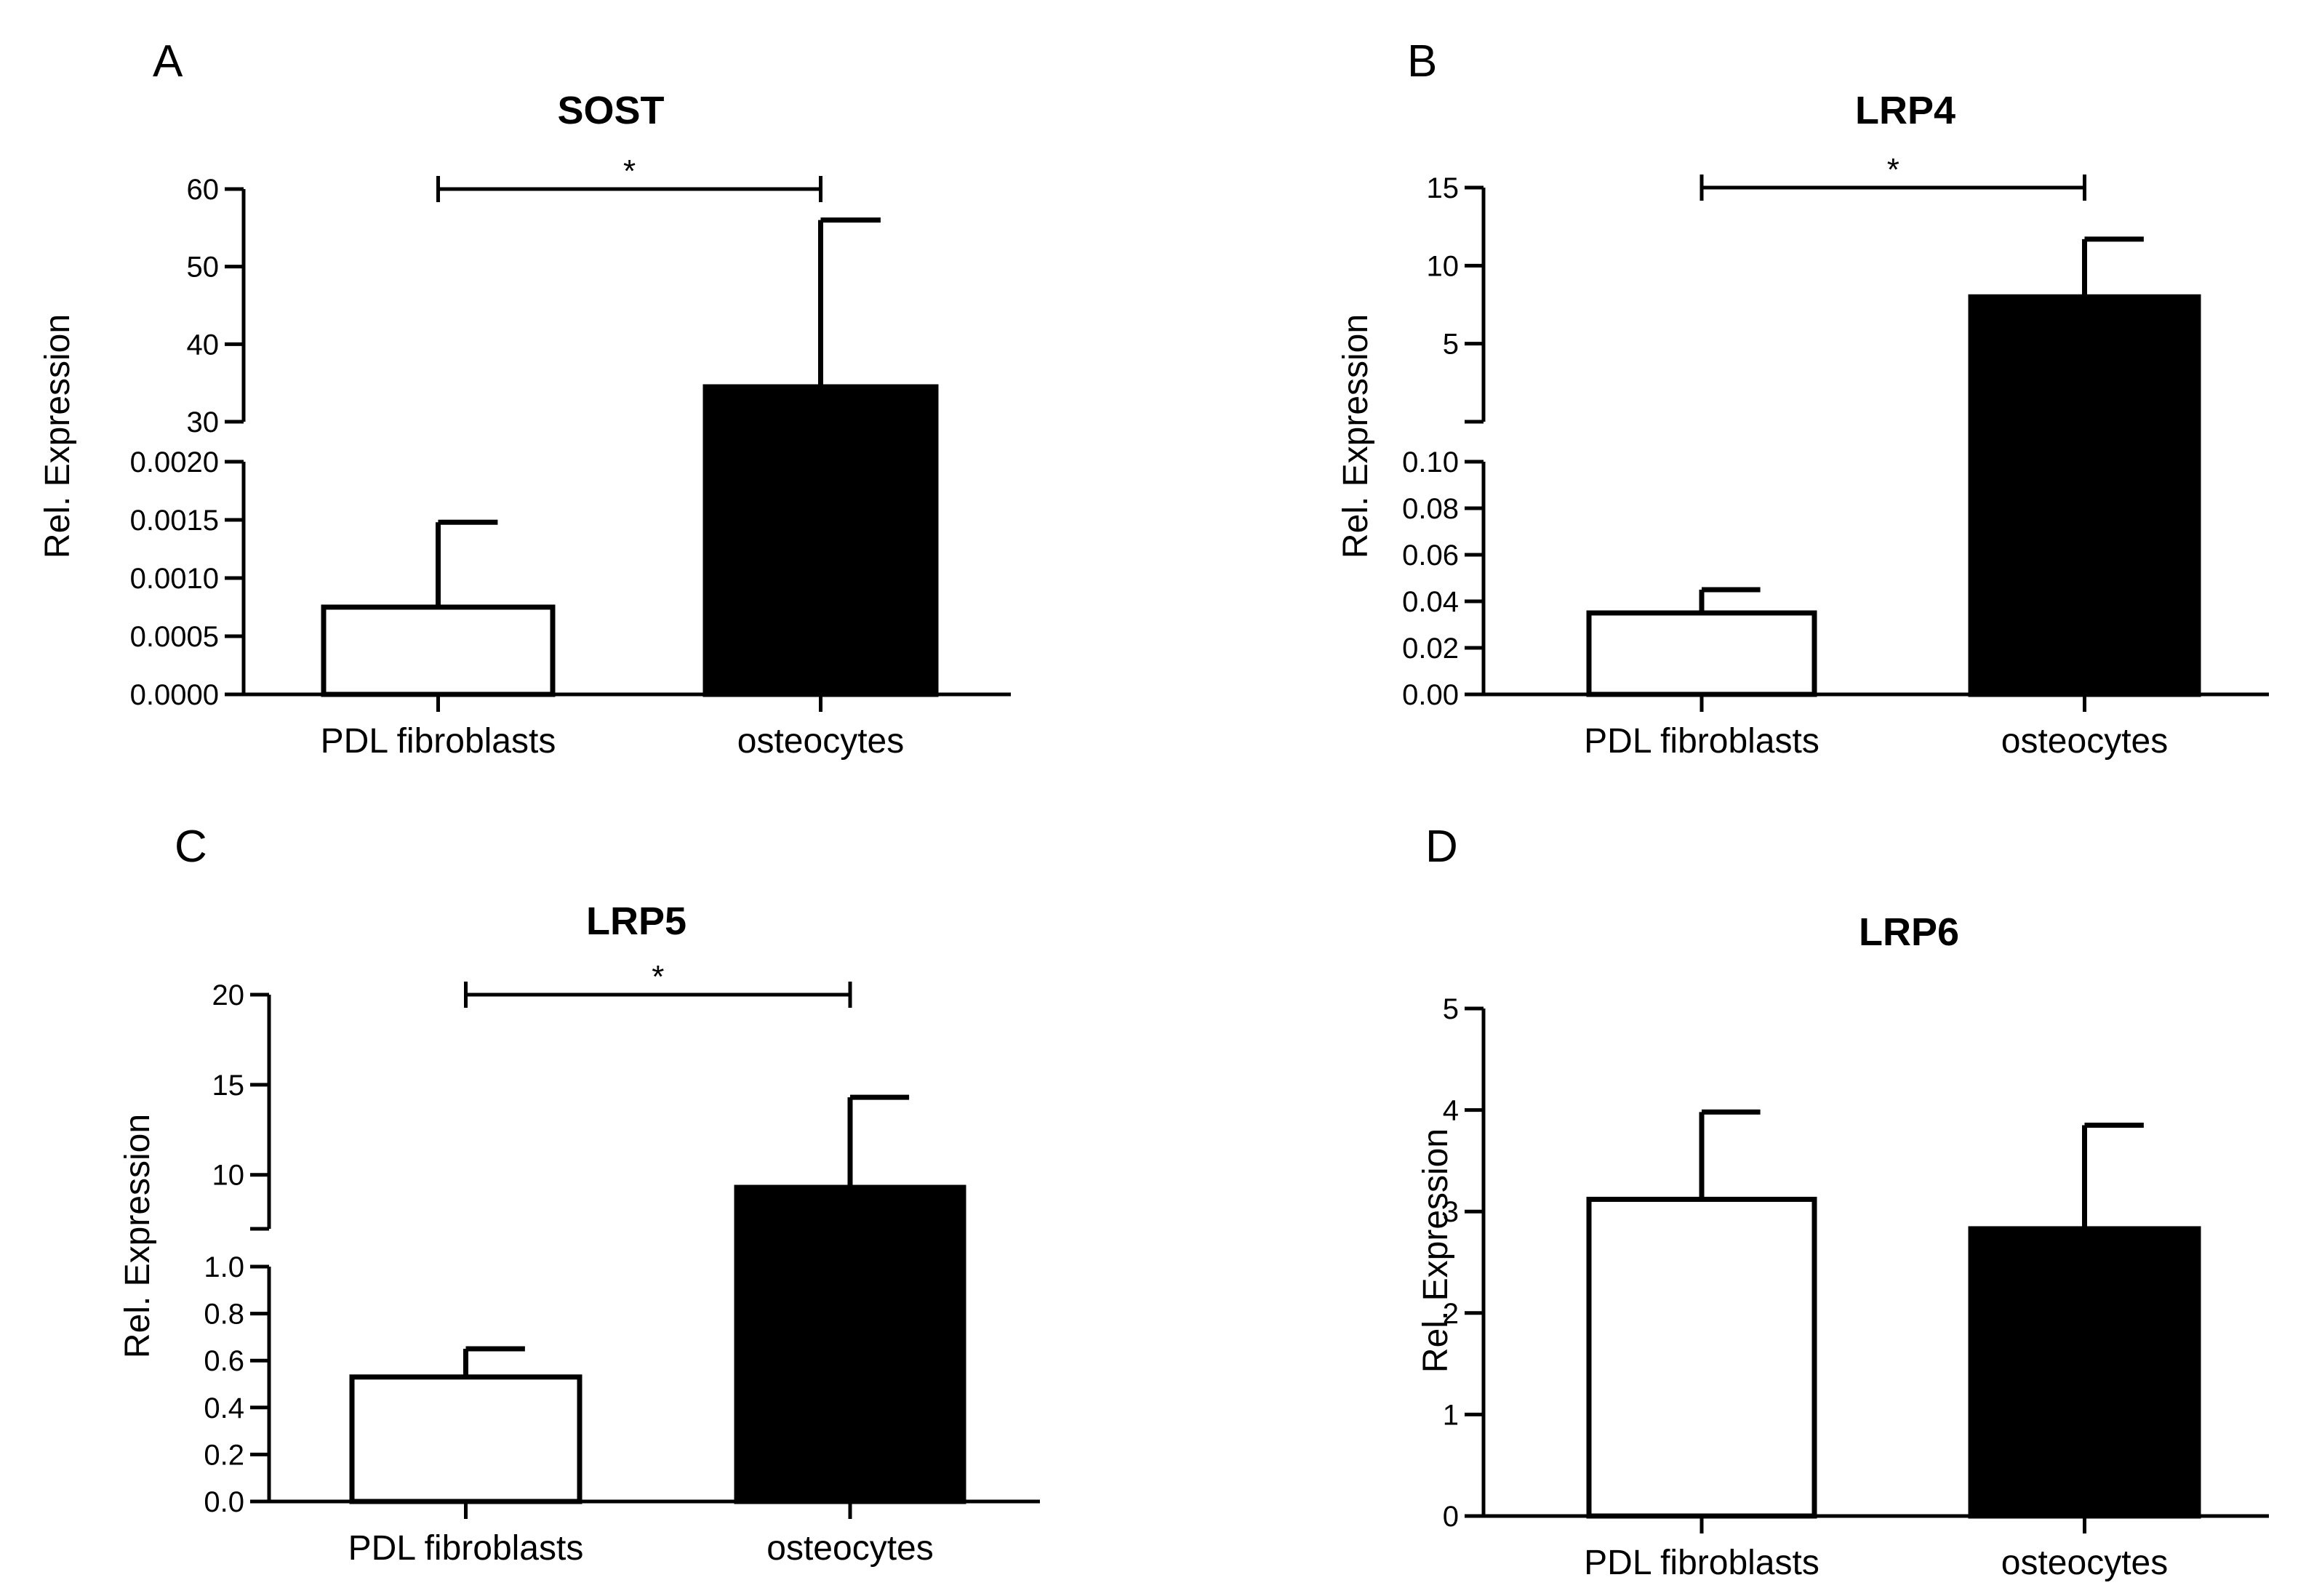  Describe the element at coordinates (174, 695) in the screenshot. I see `y-tick-label: 0.0000` at that location.